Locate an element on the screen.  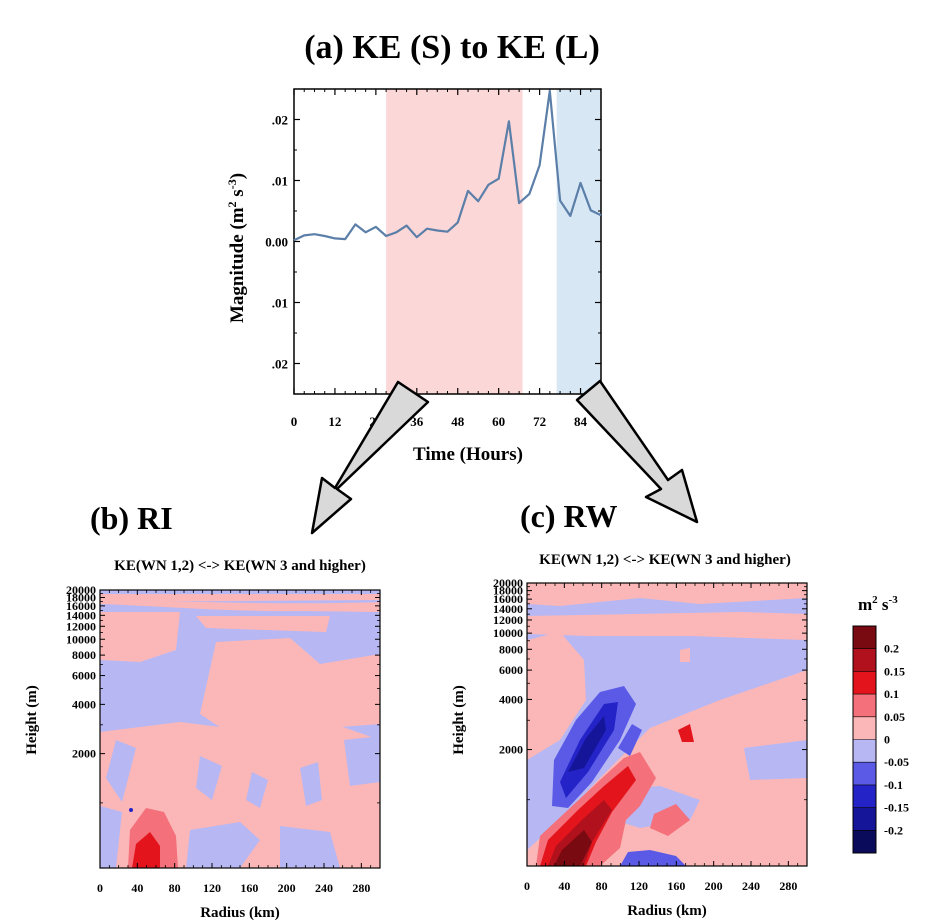
colorbar-unit: m2 s-3 is located at coordinates (878, 604).